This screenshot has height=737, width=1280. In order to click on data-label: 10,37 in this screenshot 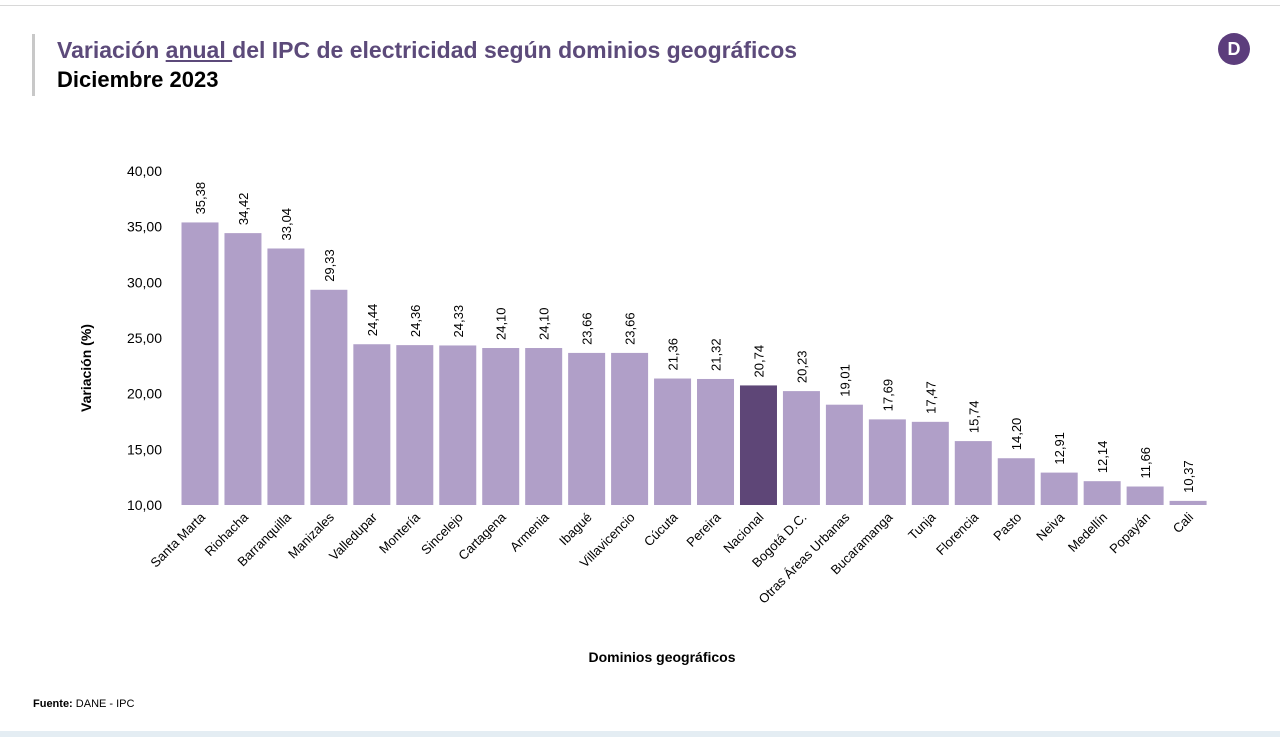, I will do `click(1188, 476)`.